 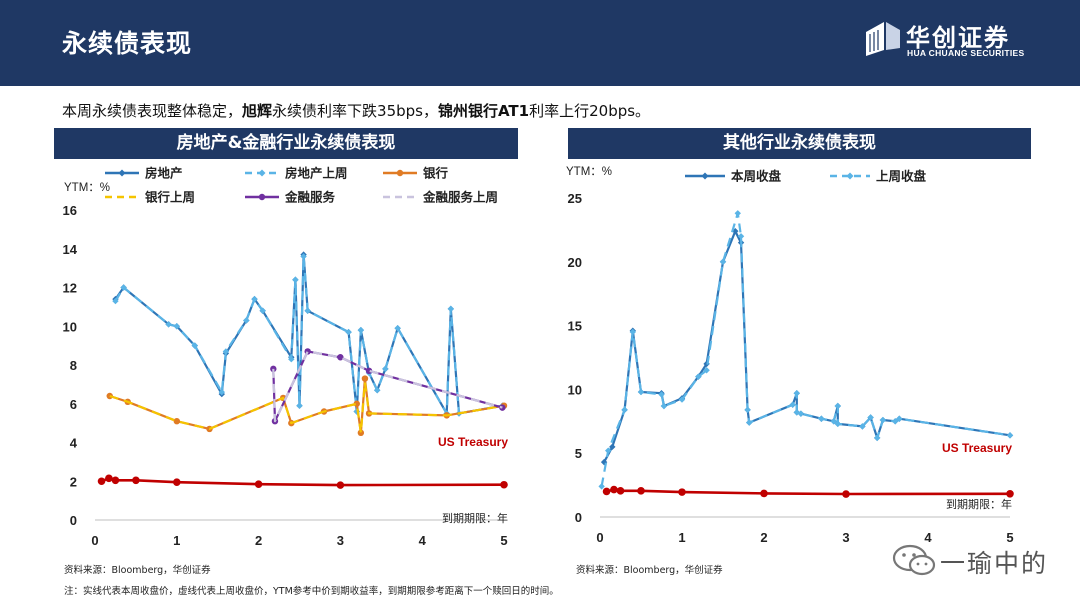 I want to click on series-2-line, so click(x=307, y=405).